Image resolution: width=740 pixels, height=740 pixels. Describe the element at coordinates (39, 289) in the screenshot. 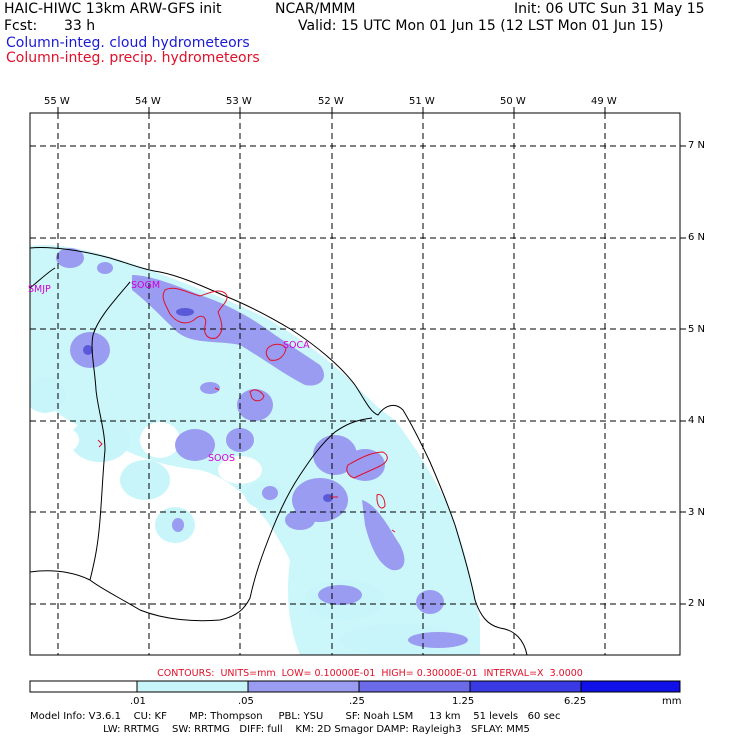

I see `station-smjp: SMJP` at that location.